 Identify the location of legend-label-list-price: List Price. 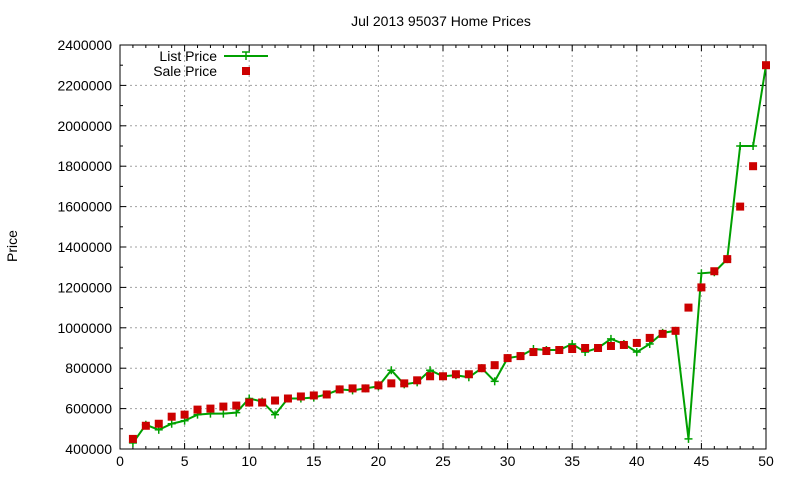
(188, 56).